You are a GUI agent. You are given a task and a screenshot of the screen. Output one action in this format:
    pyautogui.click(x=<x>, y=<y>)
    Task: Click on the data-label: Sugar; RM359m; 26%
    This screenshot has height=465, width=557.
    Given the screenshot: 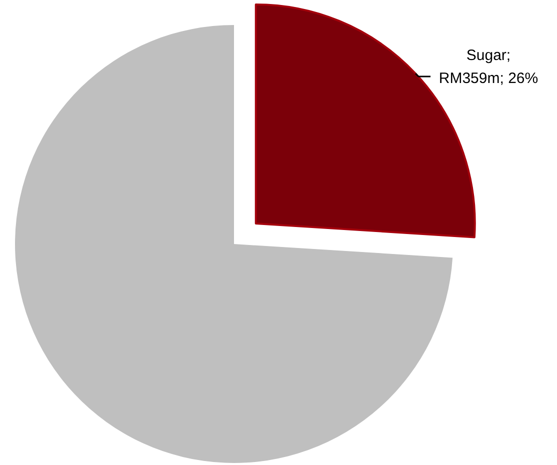 What is the action you would take?
    pyautogui.click(x=489, y=67)
    